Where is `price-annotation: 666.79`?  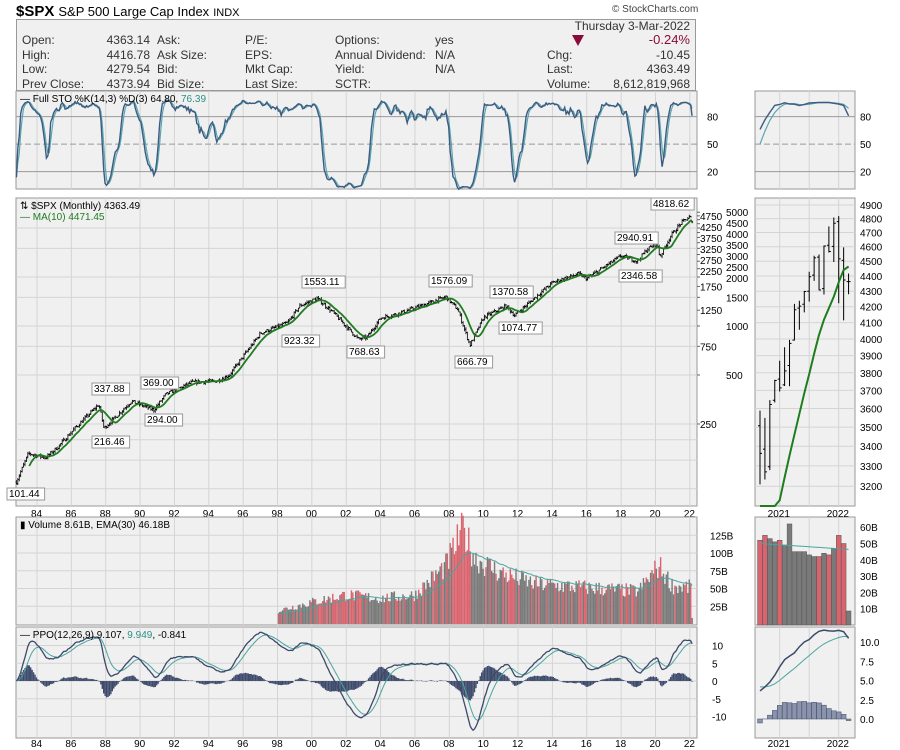 price-annotation: 666.79 is located at coordinates (472, 362).